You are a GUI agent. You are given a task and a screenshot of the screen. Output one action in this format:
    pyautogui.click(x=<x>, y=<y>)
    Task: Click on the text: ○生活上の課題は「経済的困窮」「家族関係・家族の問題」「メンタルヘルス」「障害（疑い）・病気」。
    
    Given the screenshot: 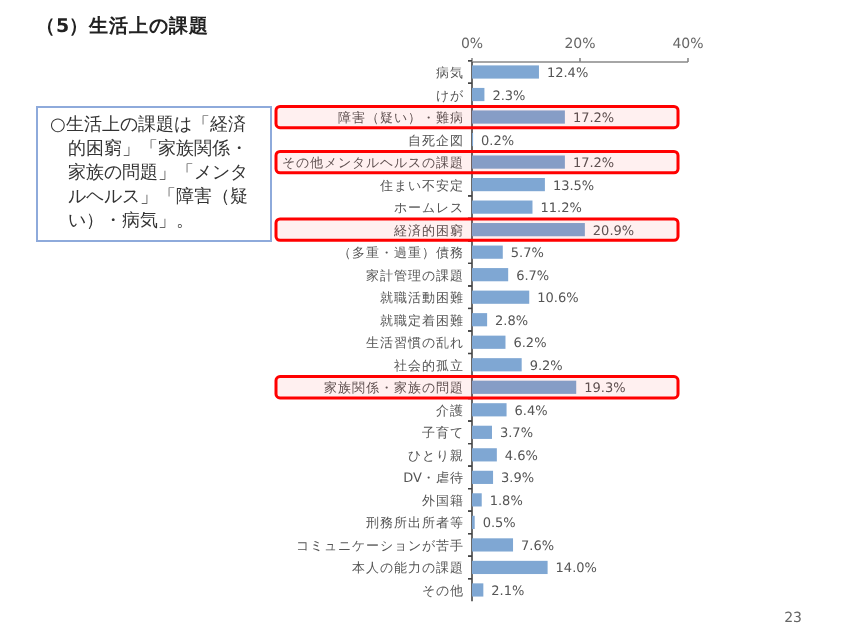 What is the action you would take?
    pyautogui.click(x=150, y=174)
    